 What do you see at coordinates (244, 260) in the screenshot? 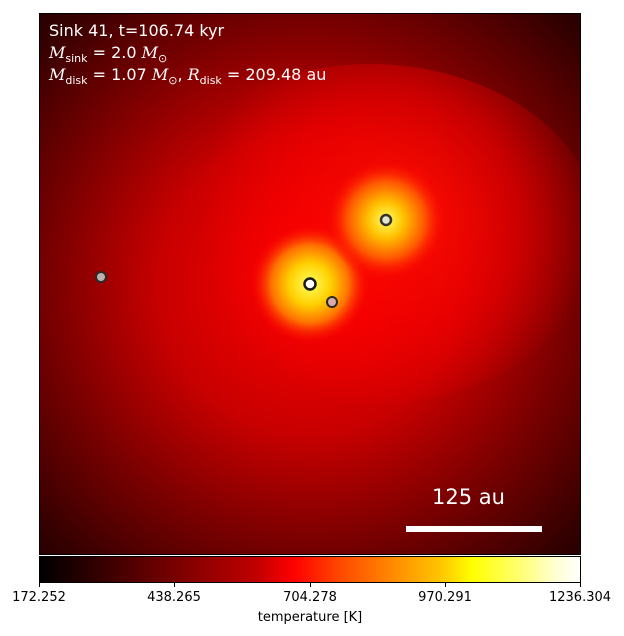
I see `sink-markers` at bounding box center [244, 260].